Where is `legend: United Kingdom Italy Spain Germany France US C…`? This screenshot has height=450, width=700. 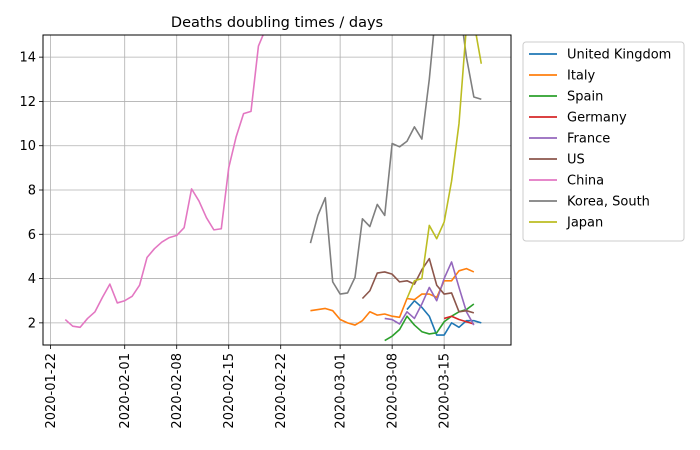 legend: United Kingdom Italy Spain Germany France US C… is located at coordinates (603, 141).